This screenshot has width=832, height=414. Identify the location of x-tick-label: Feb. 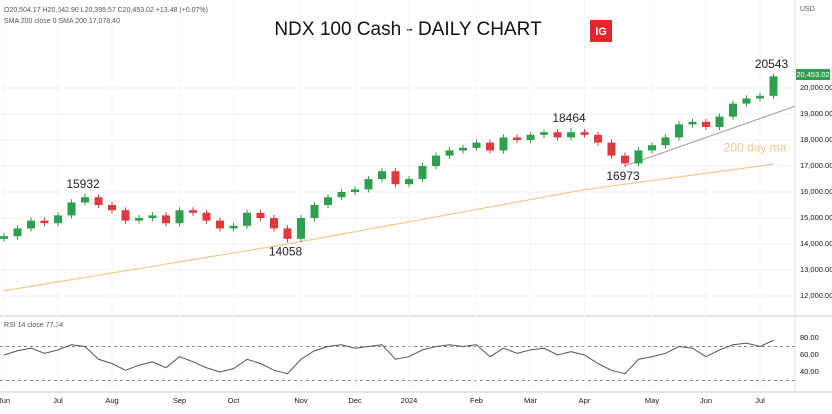
(476, 400).